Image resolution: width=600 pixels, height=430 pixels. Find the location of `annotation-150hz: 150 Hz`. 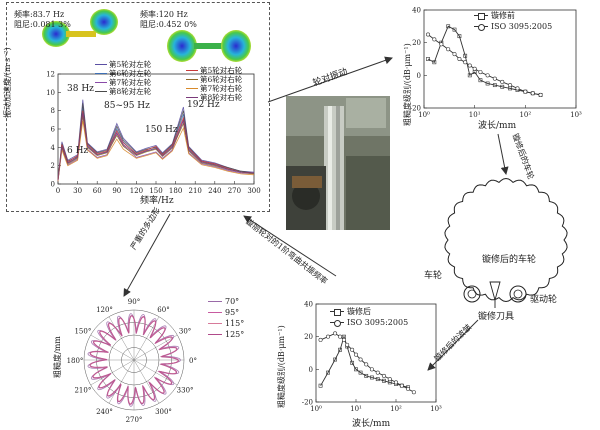

annotation-150hz: 150 Hz is located at coordinates (161, 130).